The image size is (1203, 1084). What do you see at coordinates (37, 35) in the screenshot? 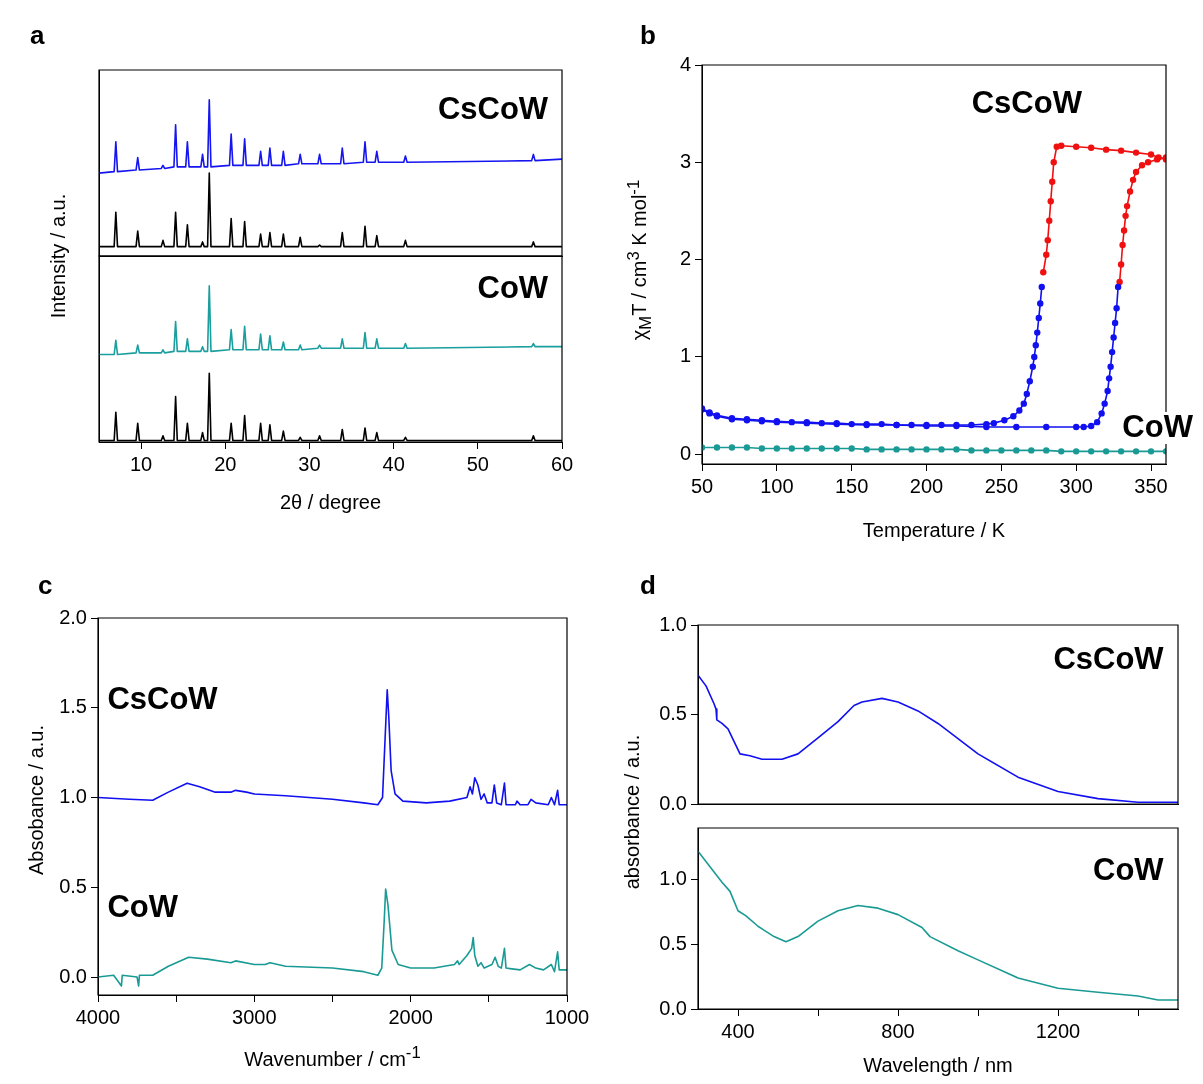
I see `chart-title: a` at bounding box center [37, 35].